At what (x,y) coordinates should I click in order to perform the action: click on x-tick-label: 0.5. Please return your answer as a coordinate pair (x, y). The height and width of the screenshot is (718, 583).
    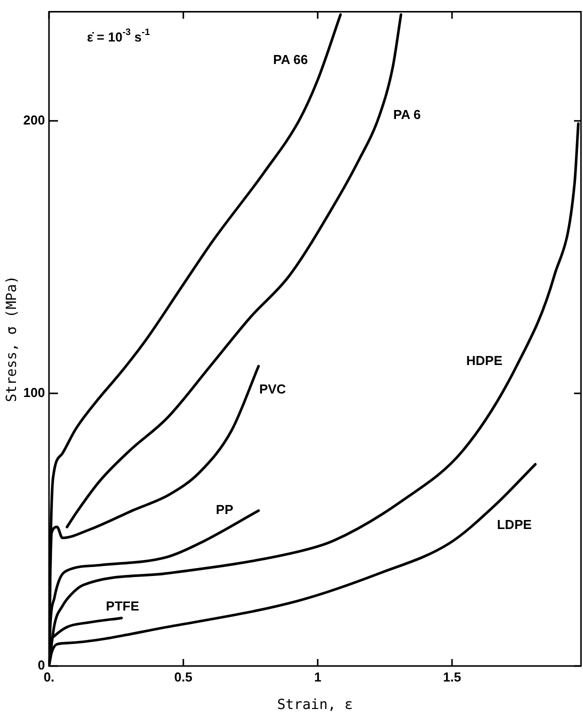
    Looking at the image, I should click on (183, 676).